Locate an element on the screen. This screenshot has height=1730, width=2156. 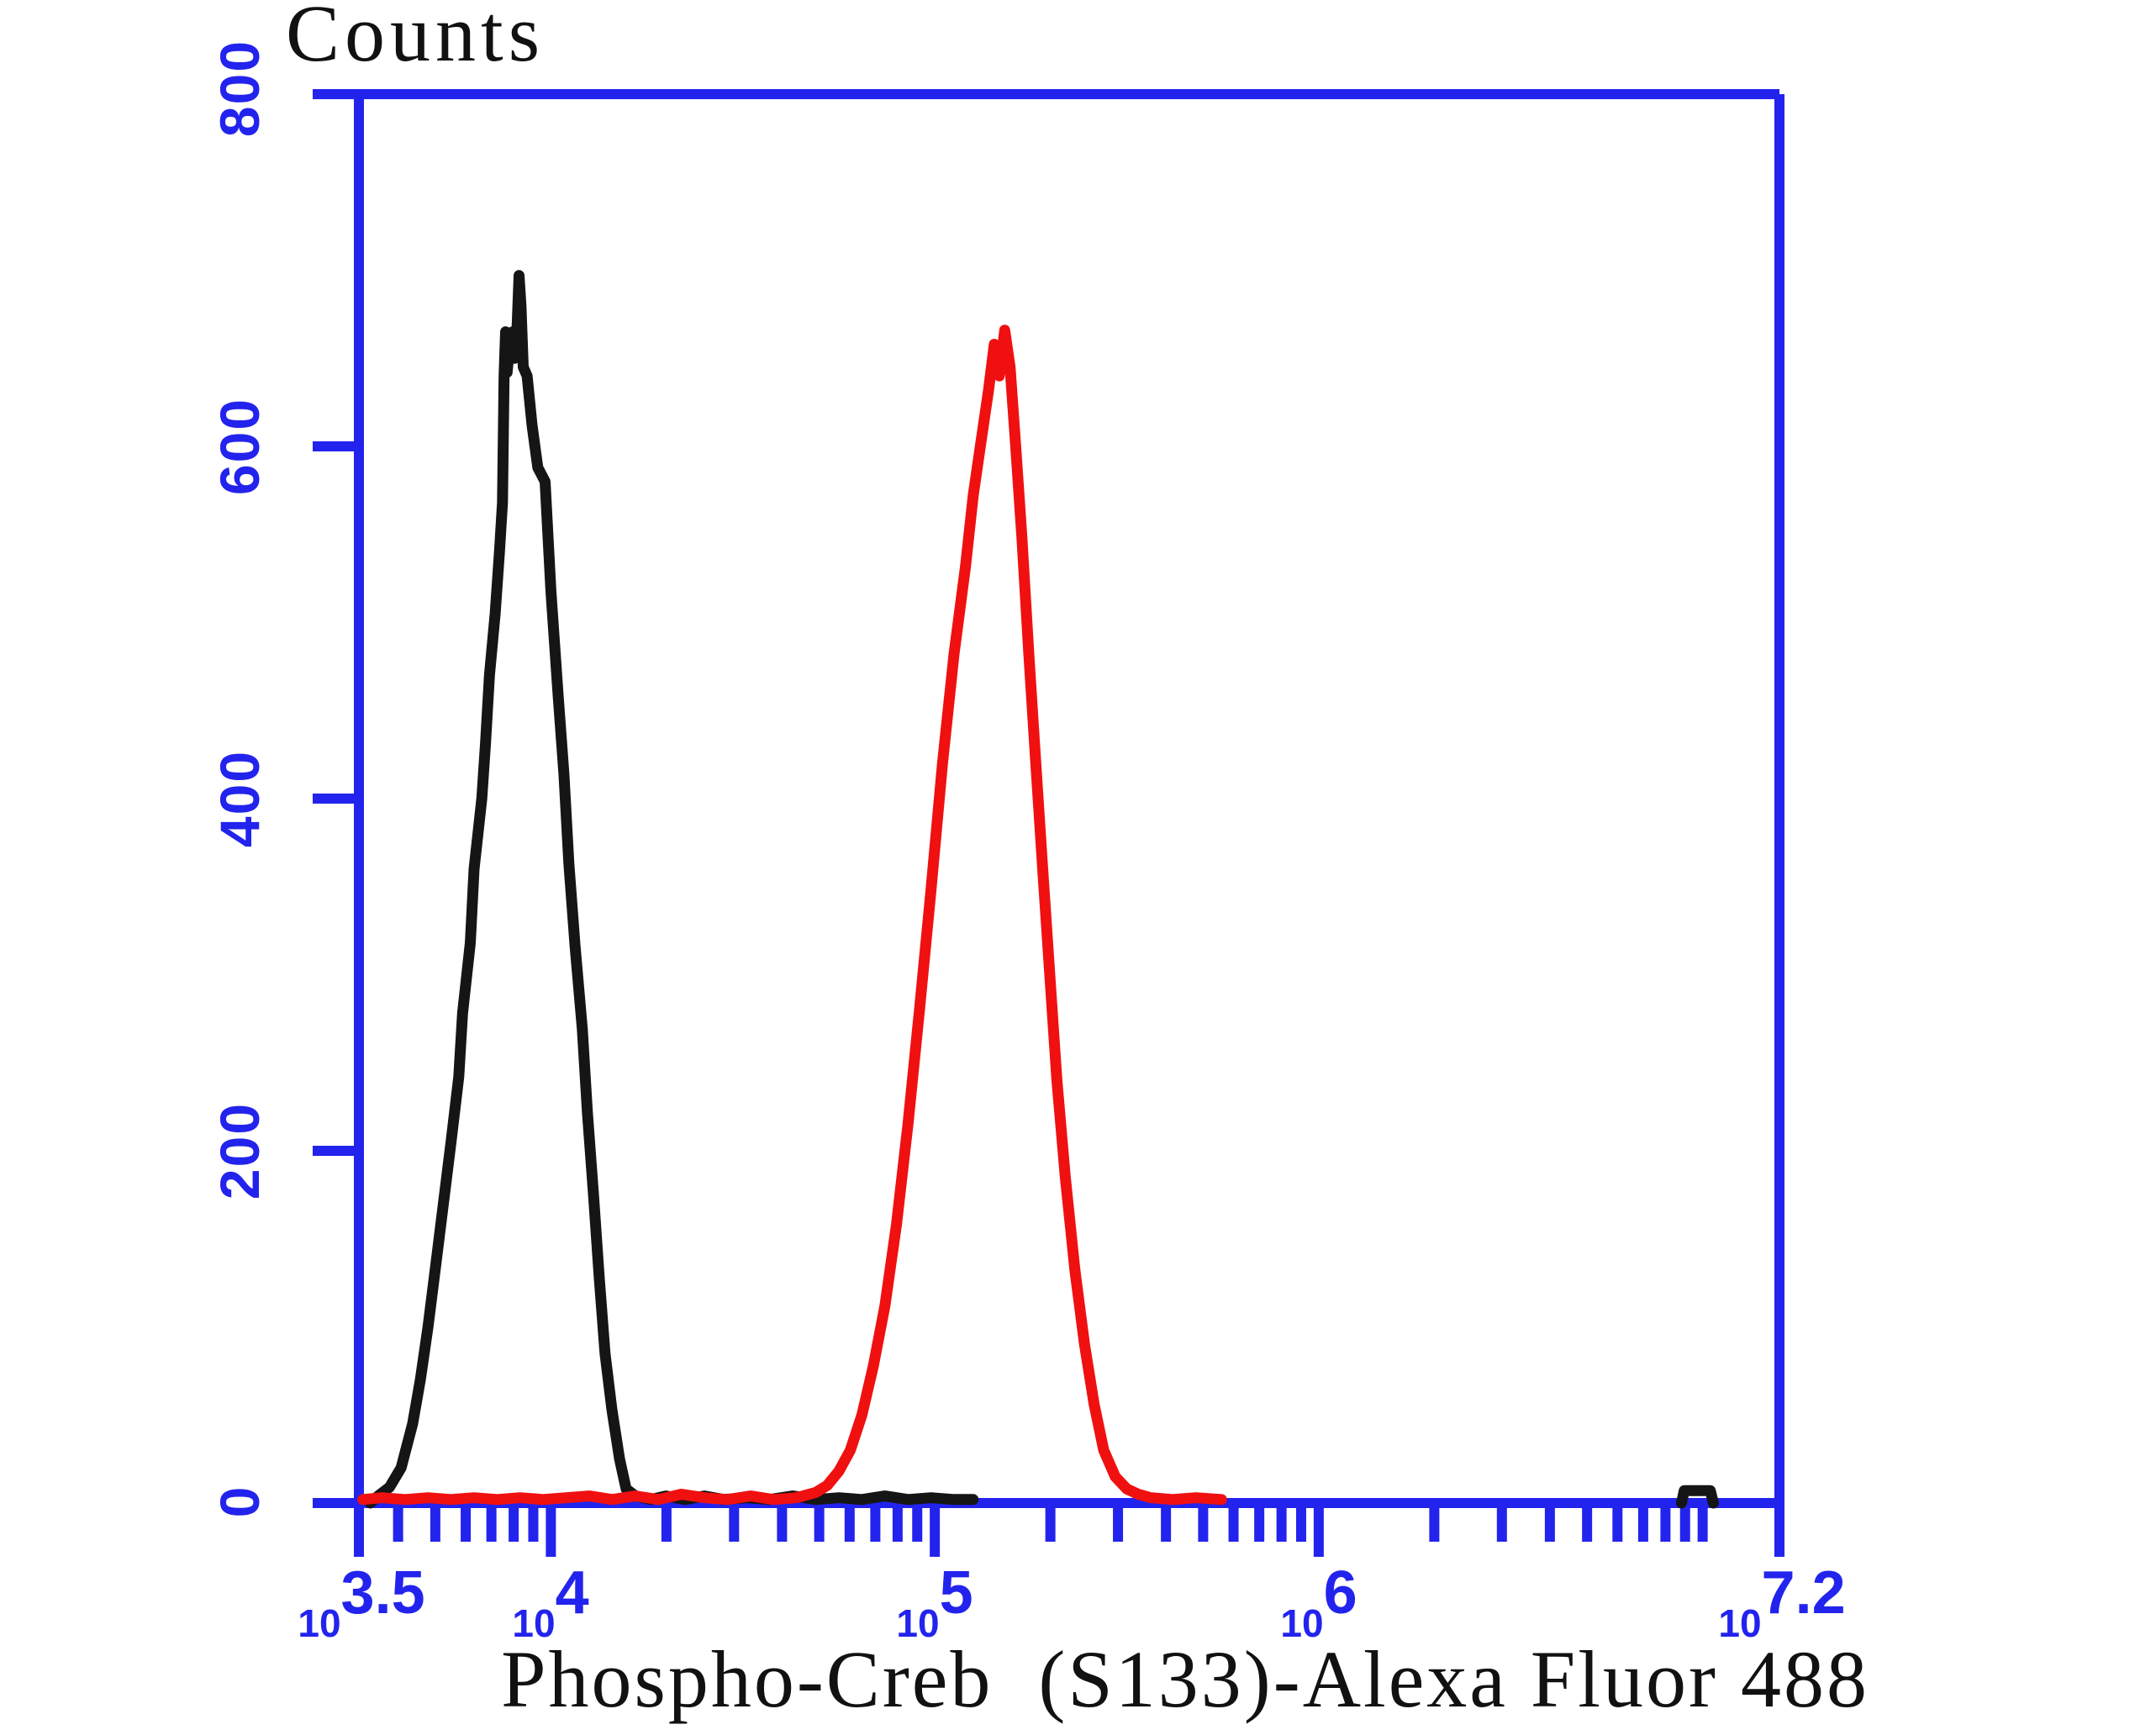
x-tick-label-4: 10⁴ is located at coordinates (550, 1601).